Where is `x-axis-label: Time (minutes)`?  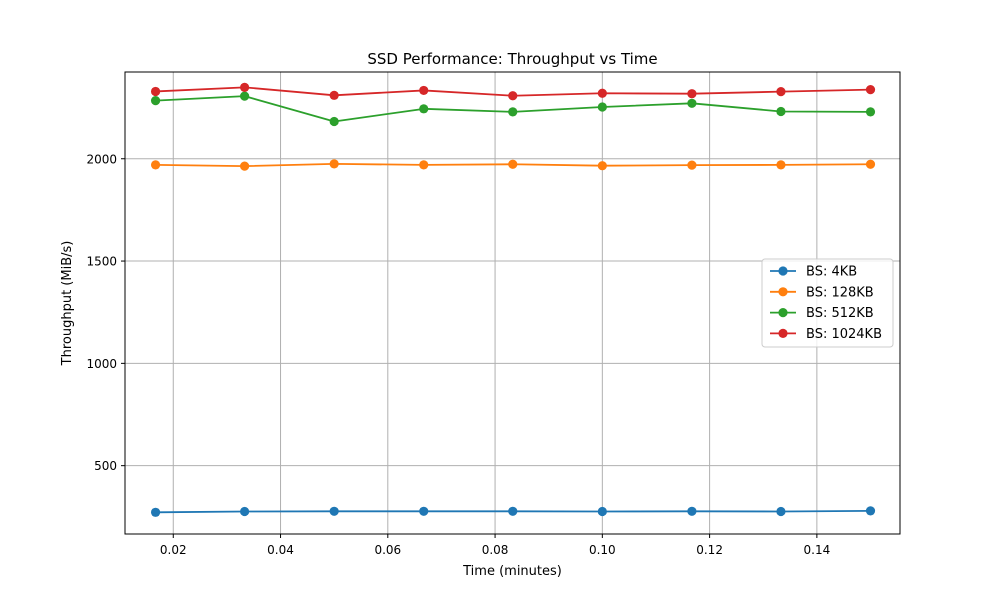
x-axis-label: Time (minutes) is located at coordinates (512, 571).